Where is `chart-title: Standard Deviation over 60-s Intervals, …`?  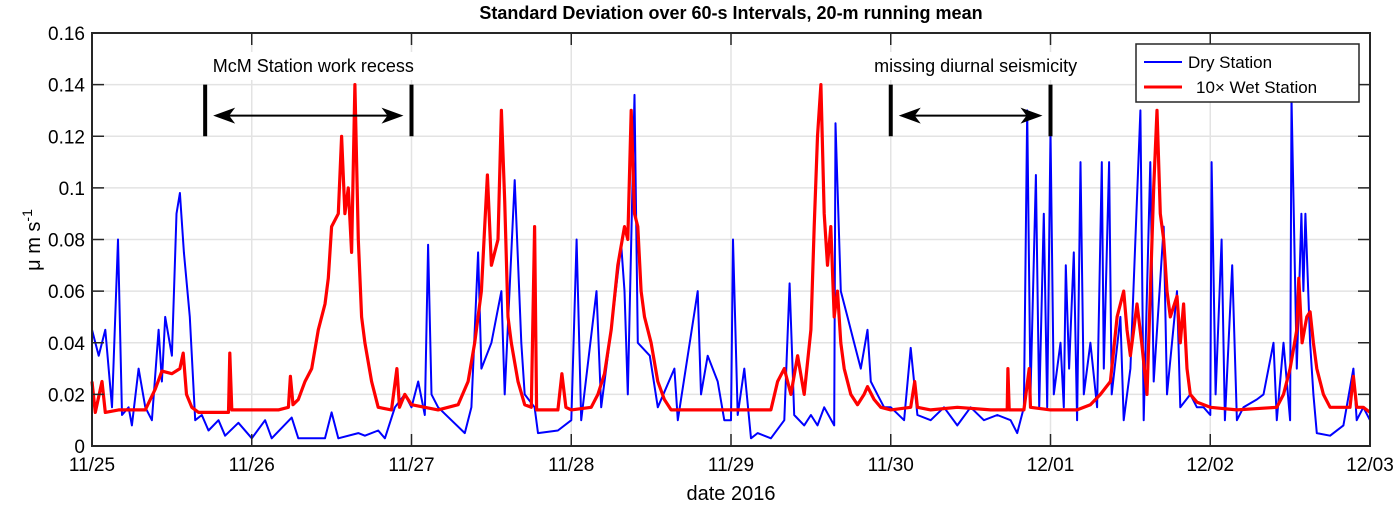 chart-title: Standard Deviation over 60-s Intervals, … is located at coordinates (730, 13).